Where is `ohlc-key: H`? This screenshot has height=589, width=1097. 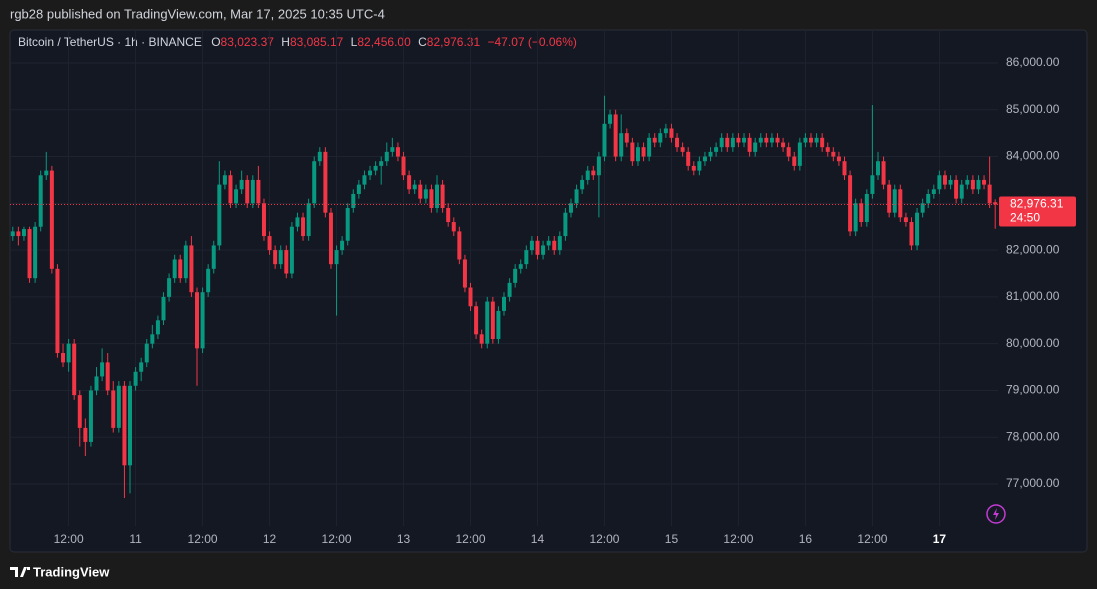 ohlc-key: H is located at coordinates (285, 42).